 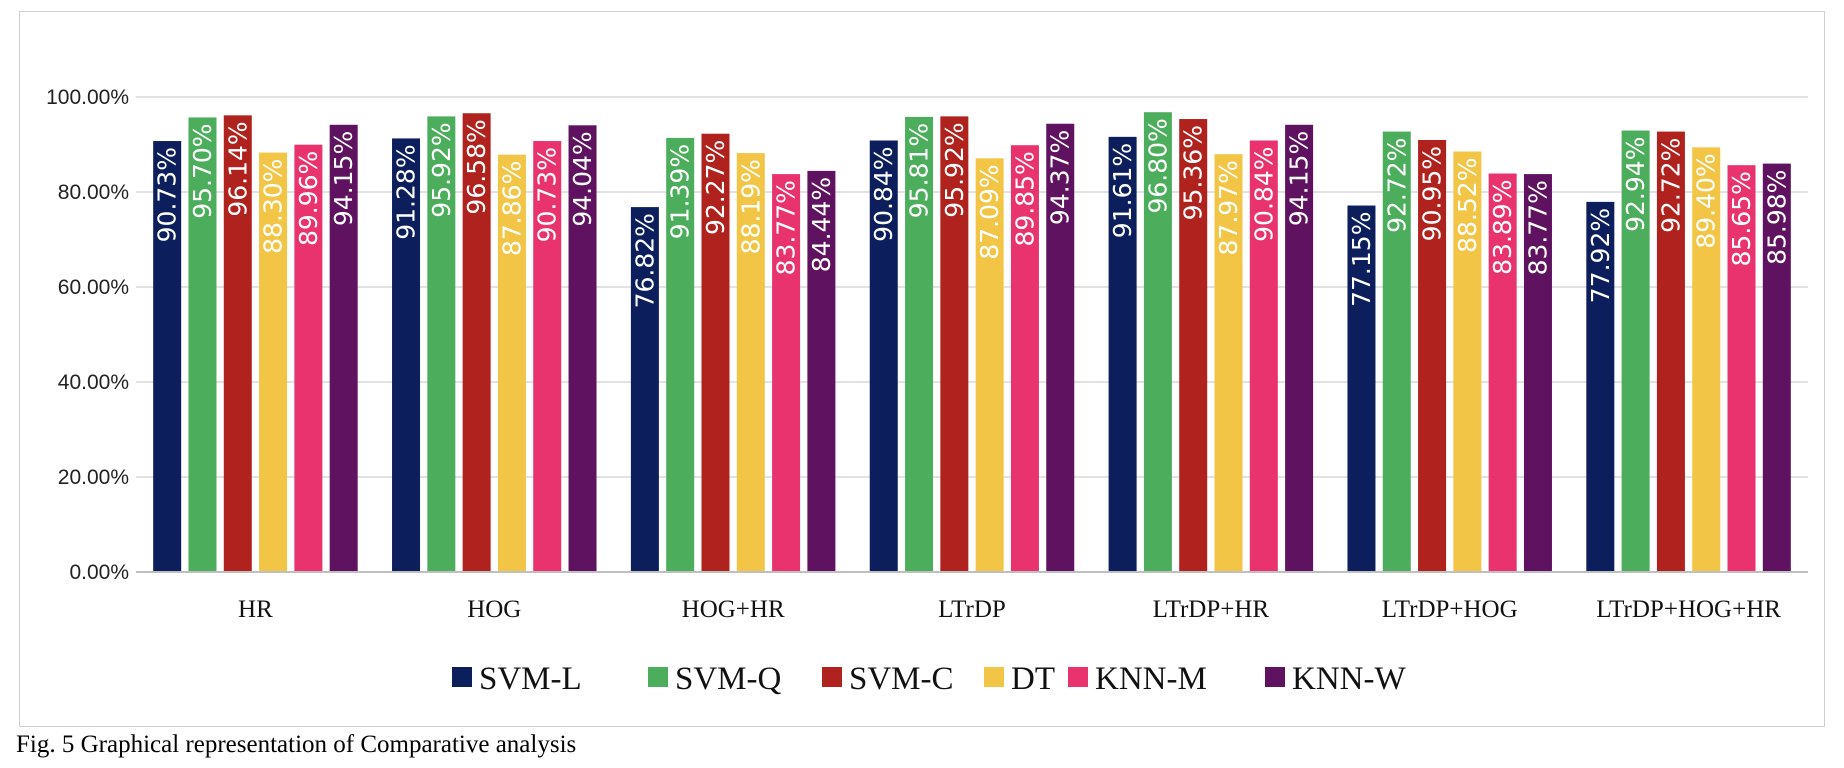 I want to click on bar-data-label: 94.04%, so click(x=582, y=178).